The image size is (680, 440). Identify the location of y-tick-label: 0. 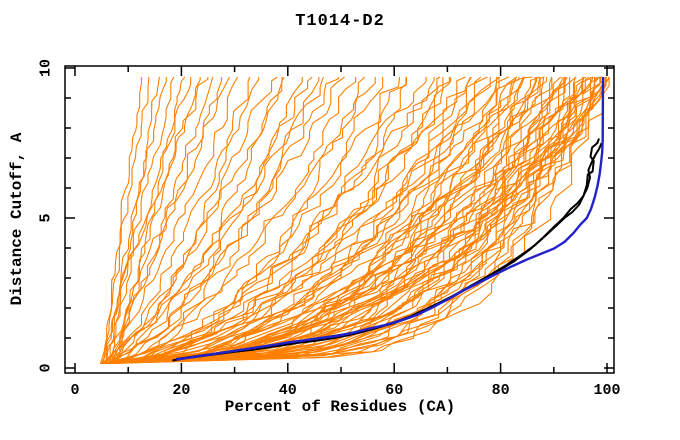
(46, 367).